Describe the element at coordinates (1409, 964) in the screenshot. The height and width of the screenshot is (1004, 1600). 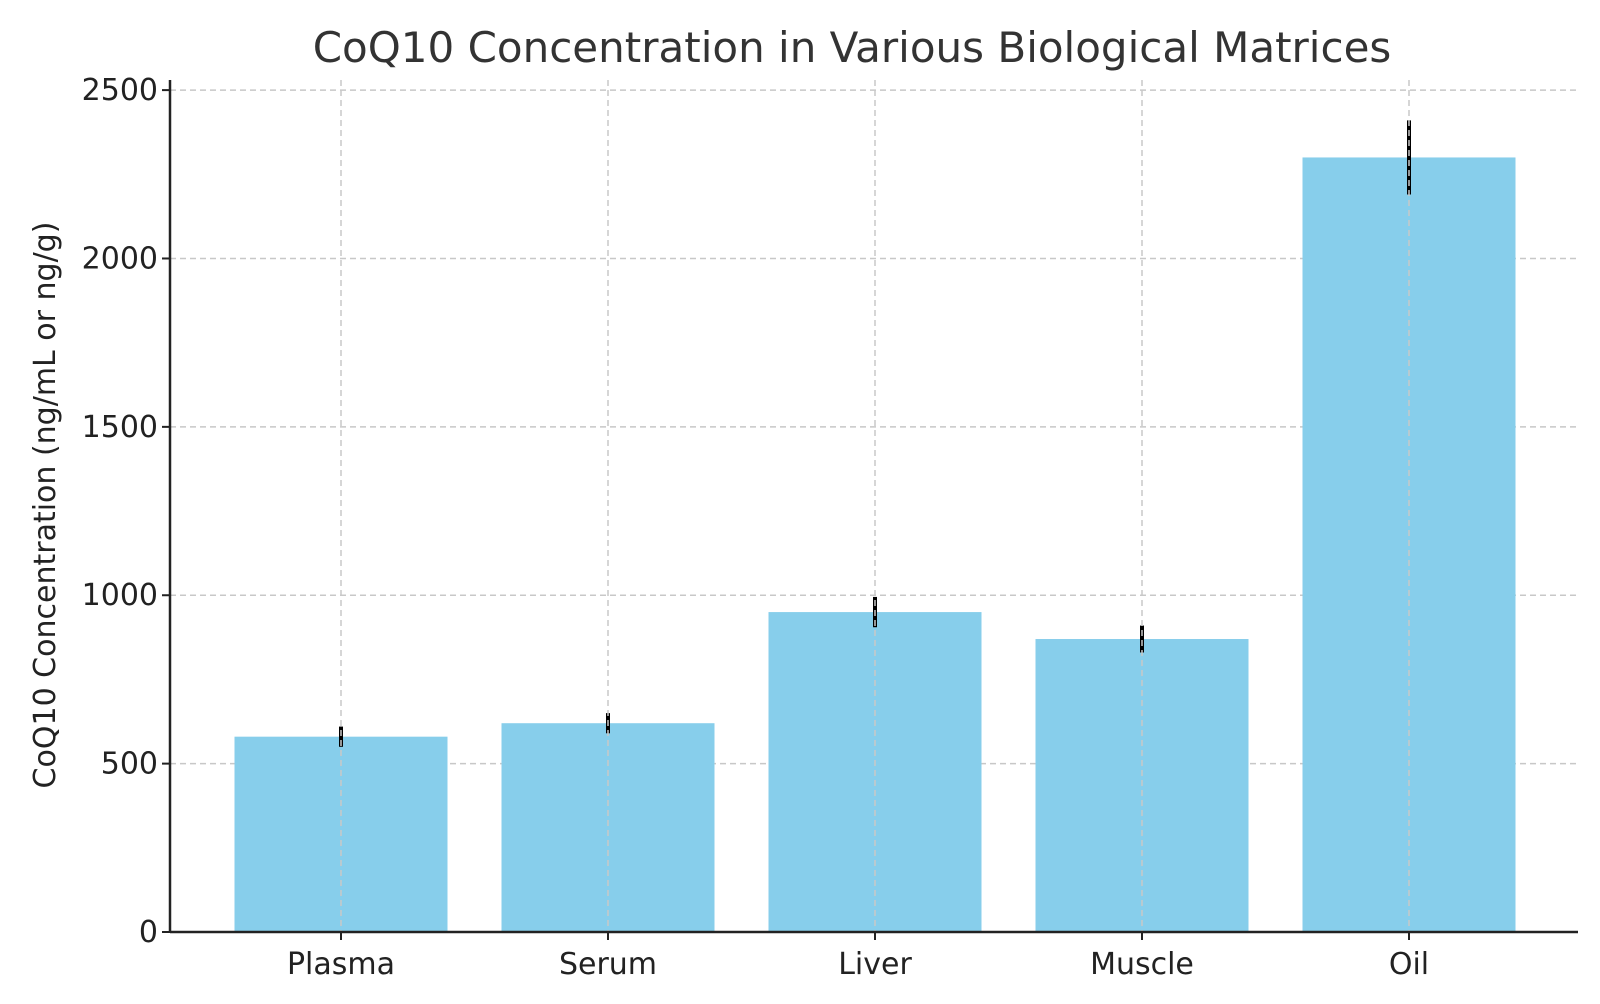
I see `x-tick-label-oil: Oil` at that location.